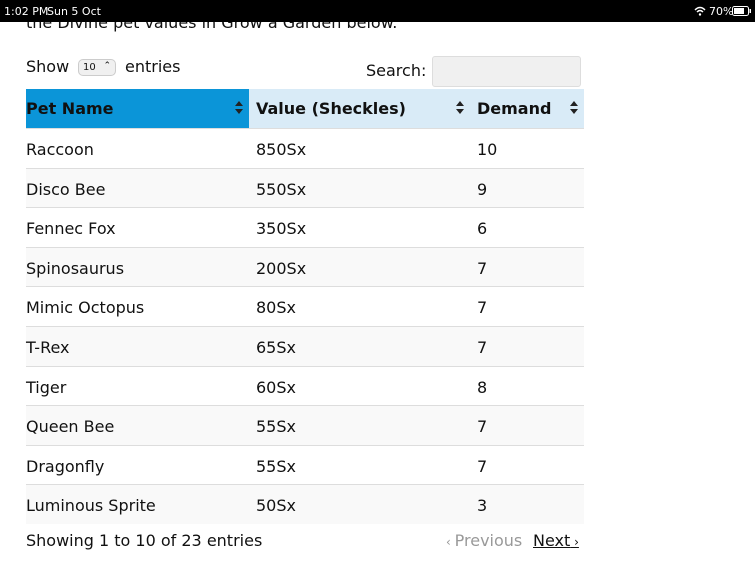 This screenshot has width=755, height=566. I want to click on table-cell: 3, so click(482, 506).